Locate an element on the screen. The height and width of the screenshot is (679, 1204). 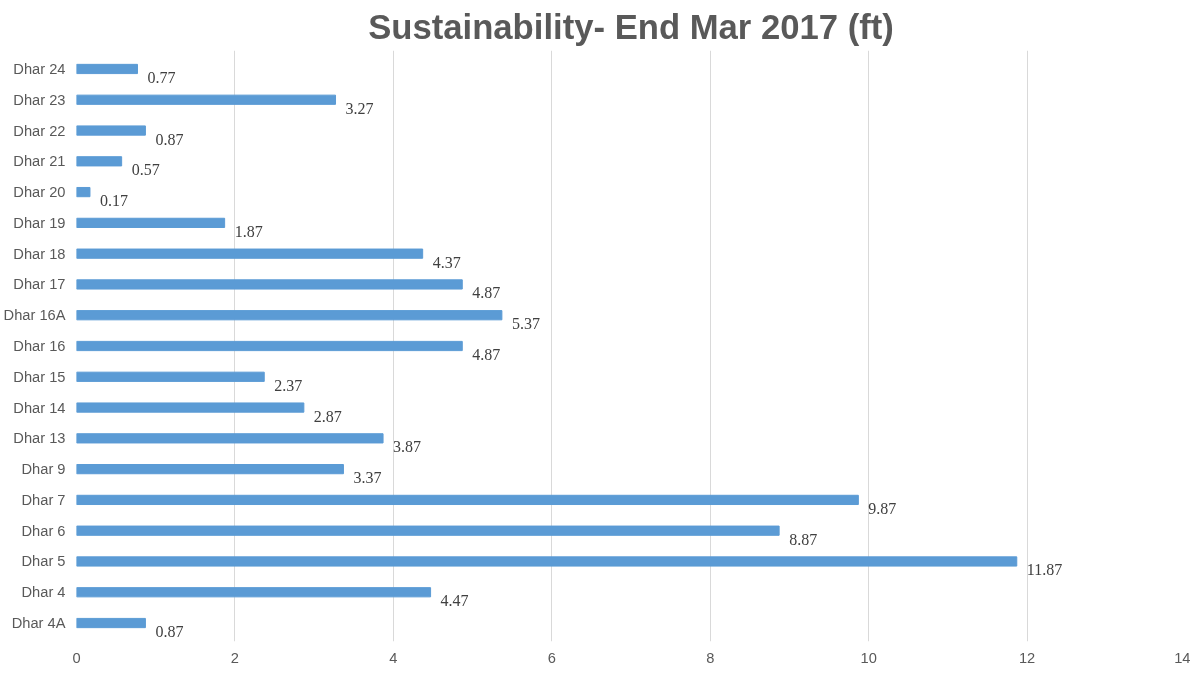
y-tick-label: Dhar 24 is located at coordinates (39, 68).